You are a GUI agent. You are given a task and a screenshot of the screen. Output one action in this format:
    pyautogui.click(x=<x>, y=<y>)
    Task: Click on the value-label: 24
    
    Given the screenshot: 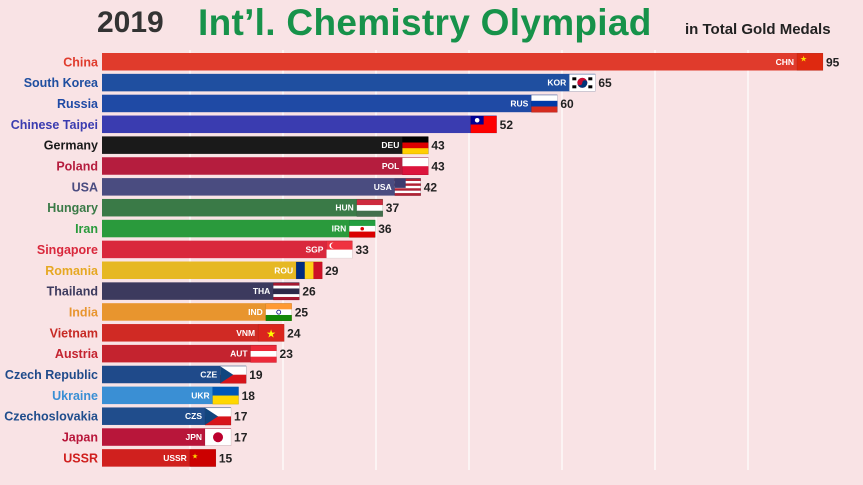 What is the action you would take?
    pyautogui.click(x=294, y=333)
    